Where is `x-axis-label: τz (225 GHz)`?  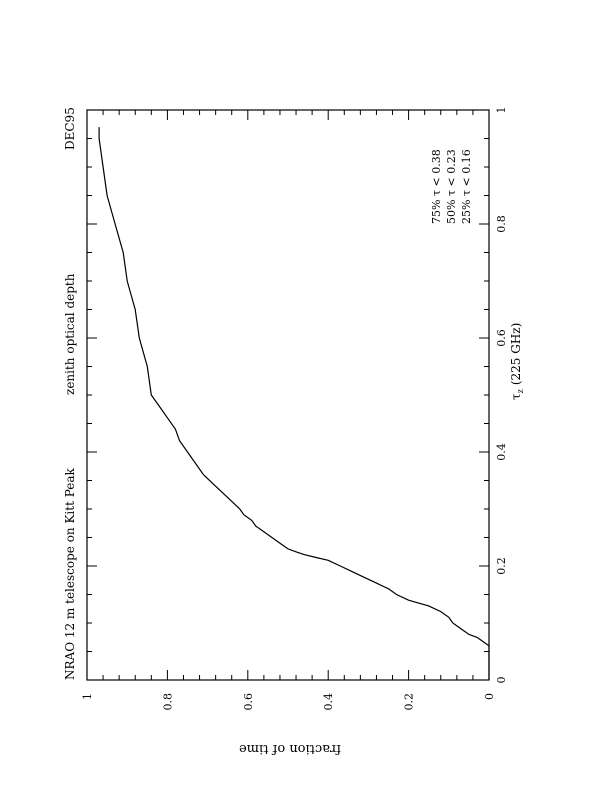
x-axis-label: τz (225 GHz) is located at coordinates (517, 361).